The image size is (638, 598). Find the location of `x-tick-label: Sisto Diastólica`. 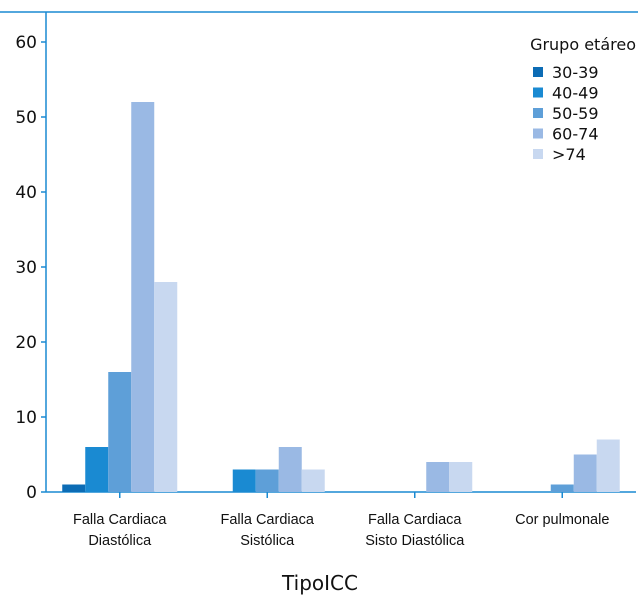

x-tick-label: Sisto Diastólica is located at coordinates (415, 541).